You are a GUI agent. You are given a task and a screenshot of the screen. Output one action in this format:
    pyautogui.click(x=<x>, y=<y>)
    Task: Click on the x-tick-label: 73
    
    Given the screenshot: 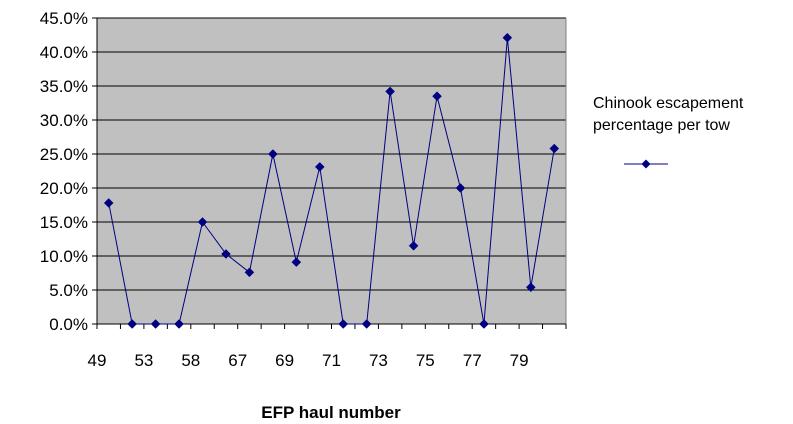 What is the action you would take?
    pyautogui.click(x=378, y=360)
    